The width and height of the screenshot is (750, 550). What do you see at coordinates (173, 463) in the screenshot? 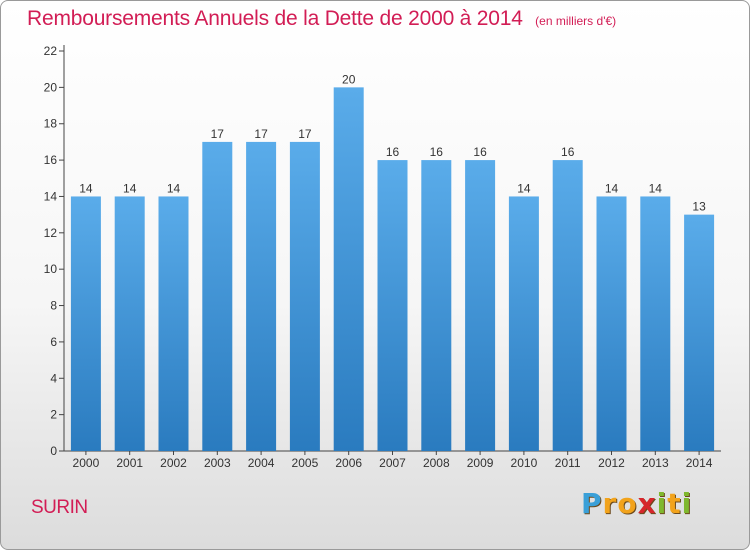
I see `x-tick-label: 2002` at bounding box center [173, 463].